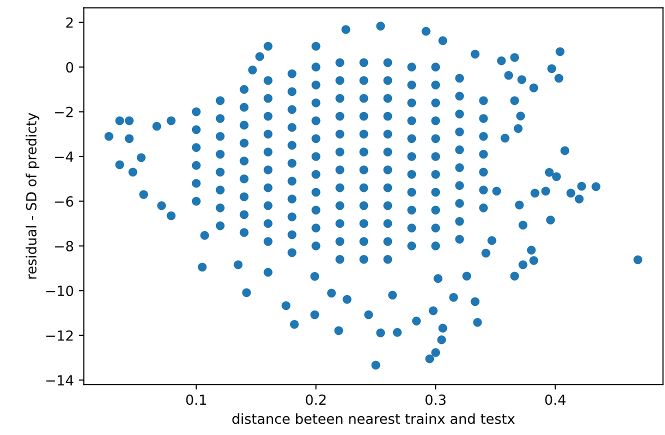  I want to click on y-tick-label: −10, so click(60, 291).